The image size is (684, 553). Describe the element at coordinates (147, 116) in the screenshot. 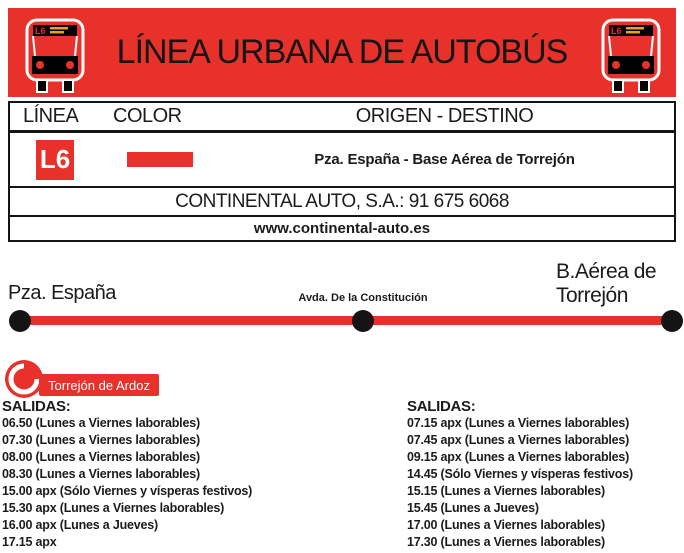

I see `column-header-color: COLOR` at that location.